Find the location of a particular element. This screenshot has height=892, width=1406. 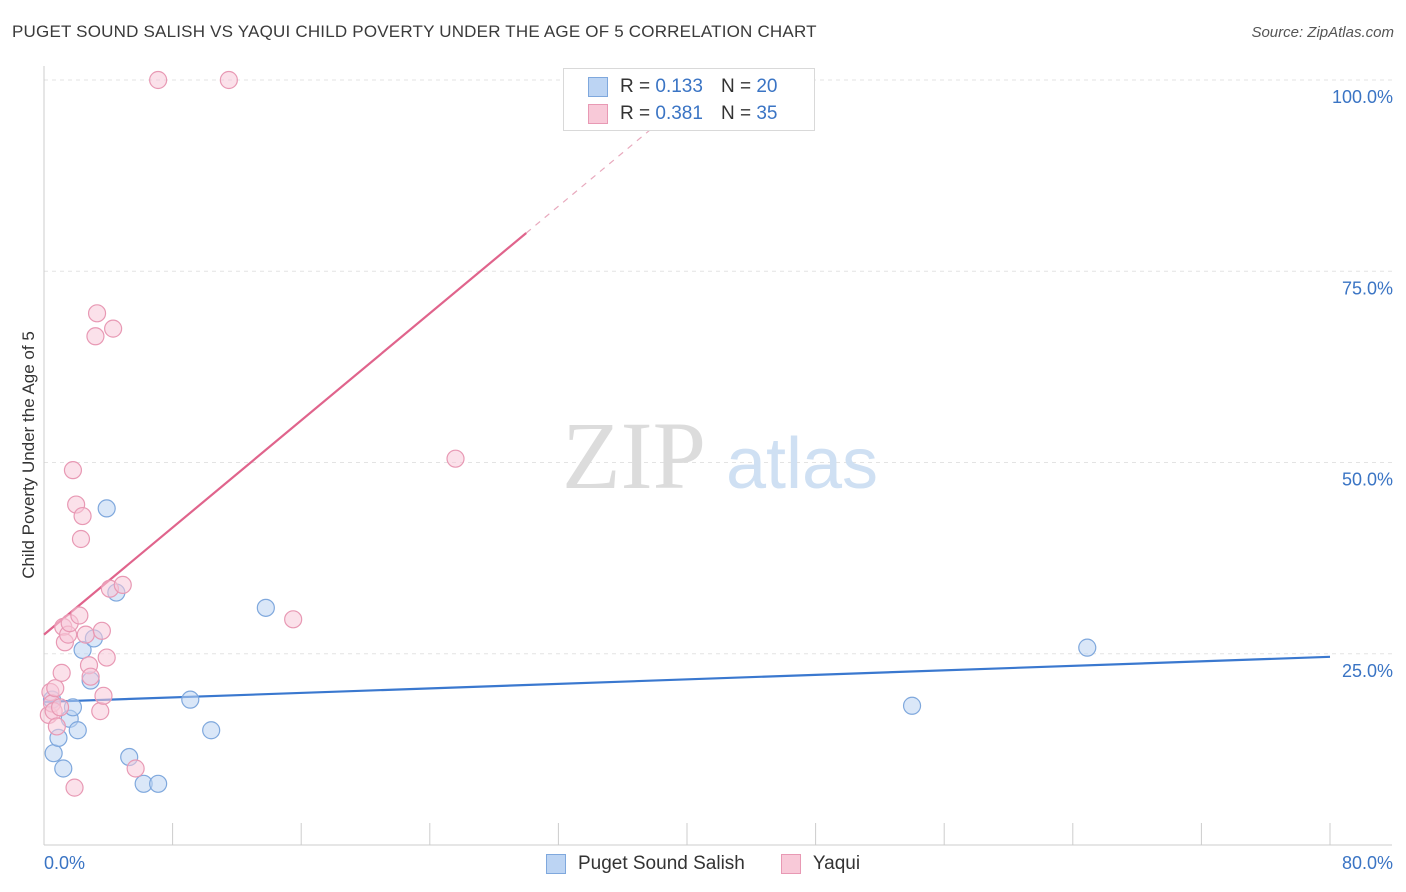

stats-row-puget: R = 0.133 N = 20 is located at coordinates (682, 87).